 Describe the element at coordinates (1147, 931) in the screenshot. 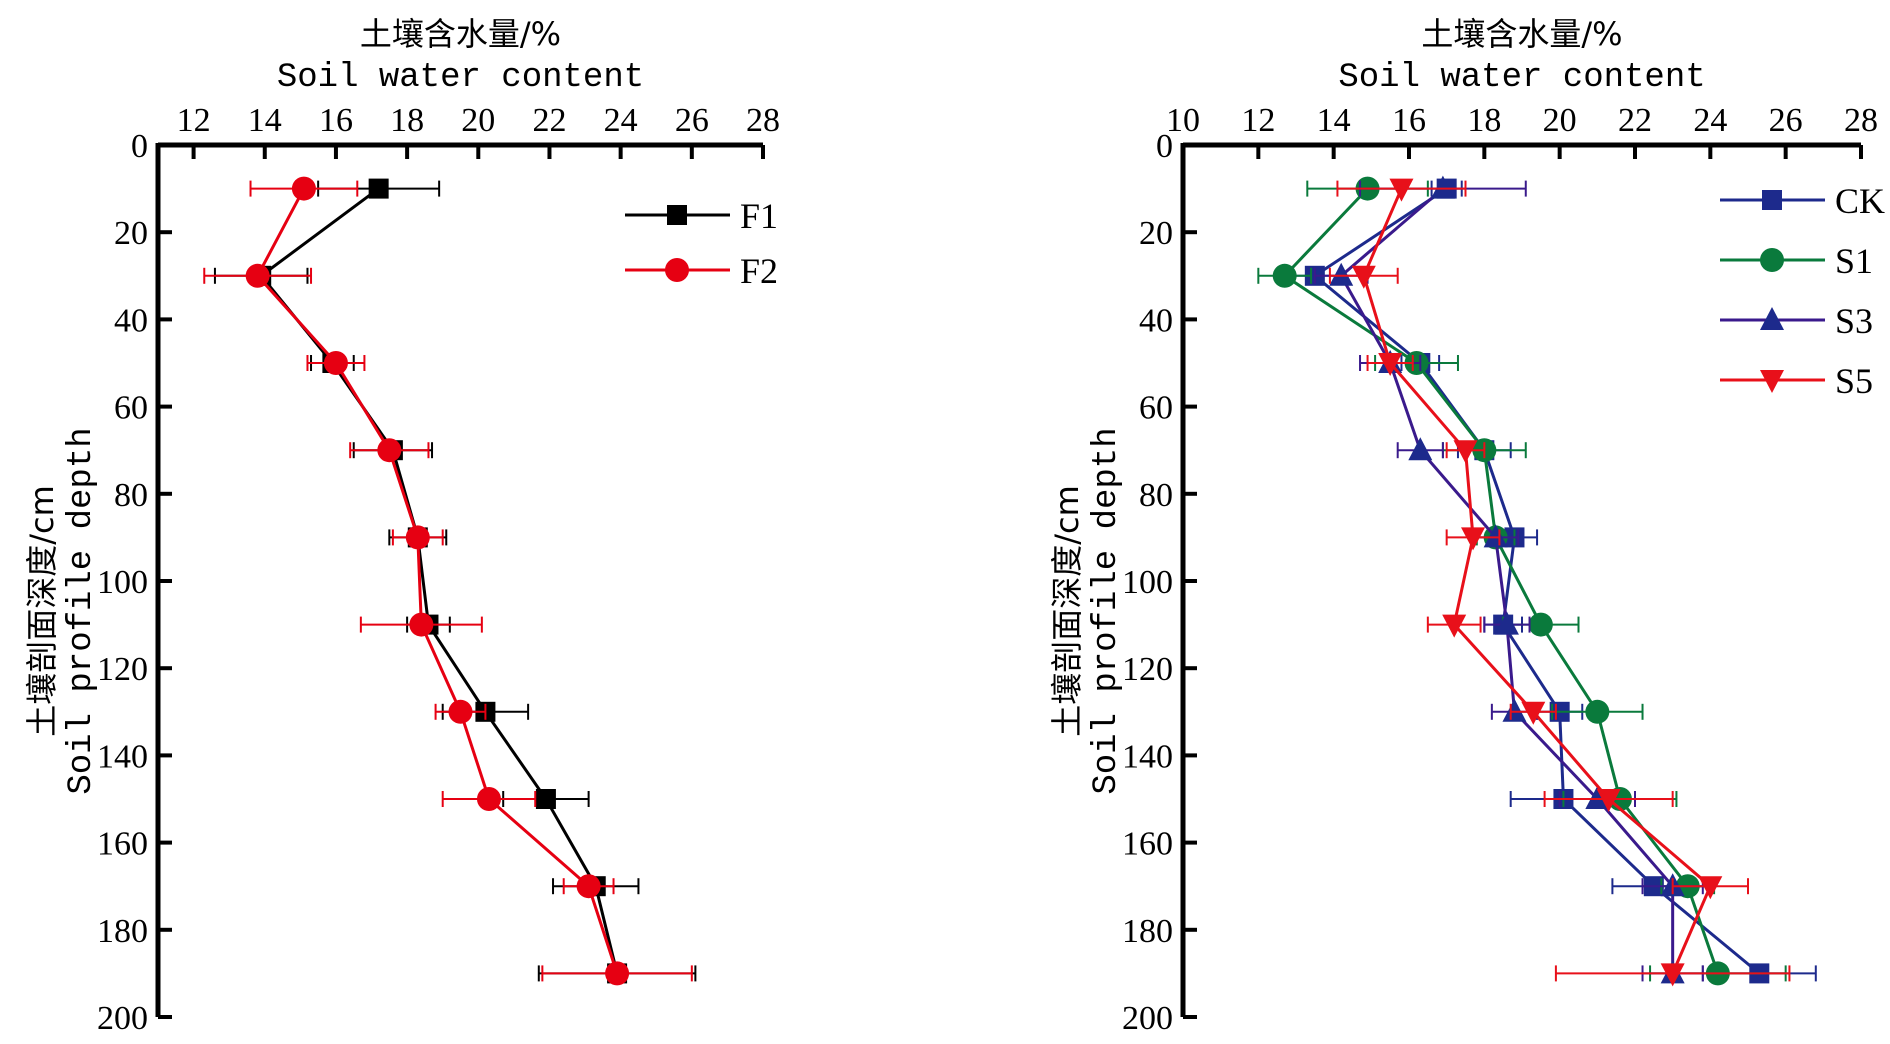

I see `y-tick-label: 180` at that location.